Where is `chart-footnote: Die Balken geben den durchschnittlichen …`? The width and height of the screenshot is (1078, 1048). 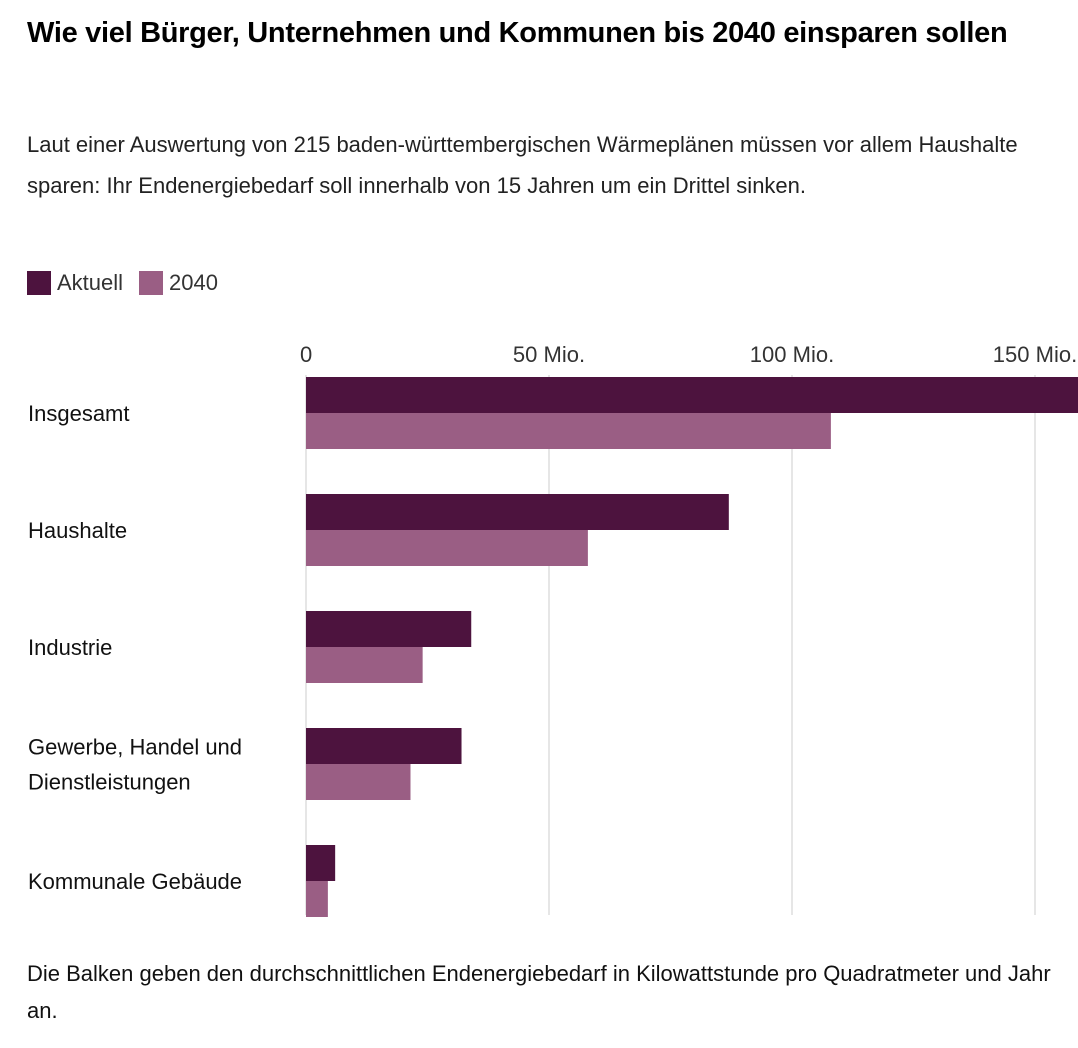
chart-footnote: Die Balken geben den durchschnittlichen … is located at coordinates (539, 992).